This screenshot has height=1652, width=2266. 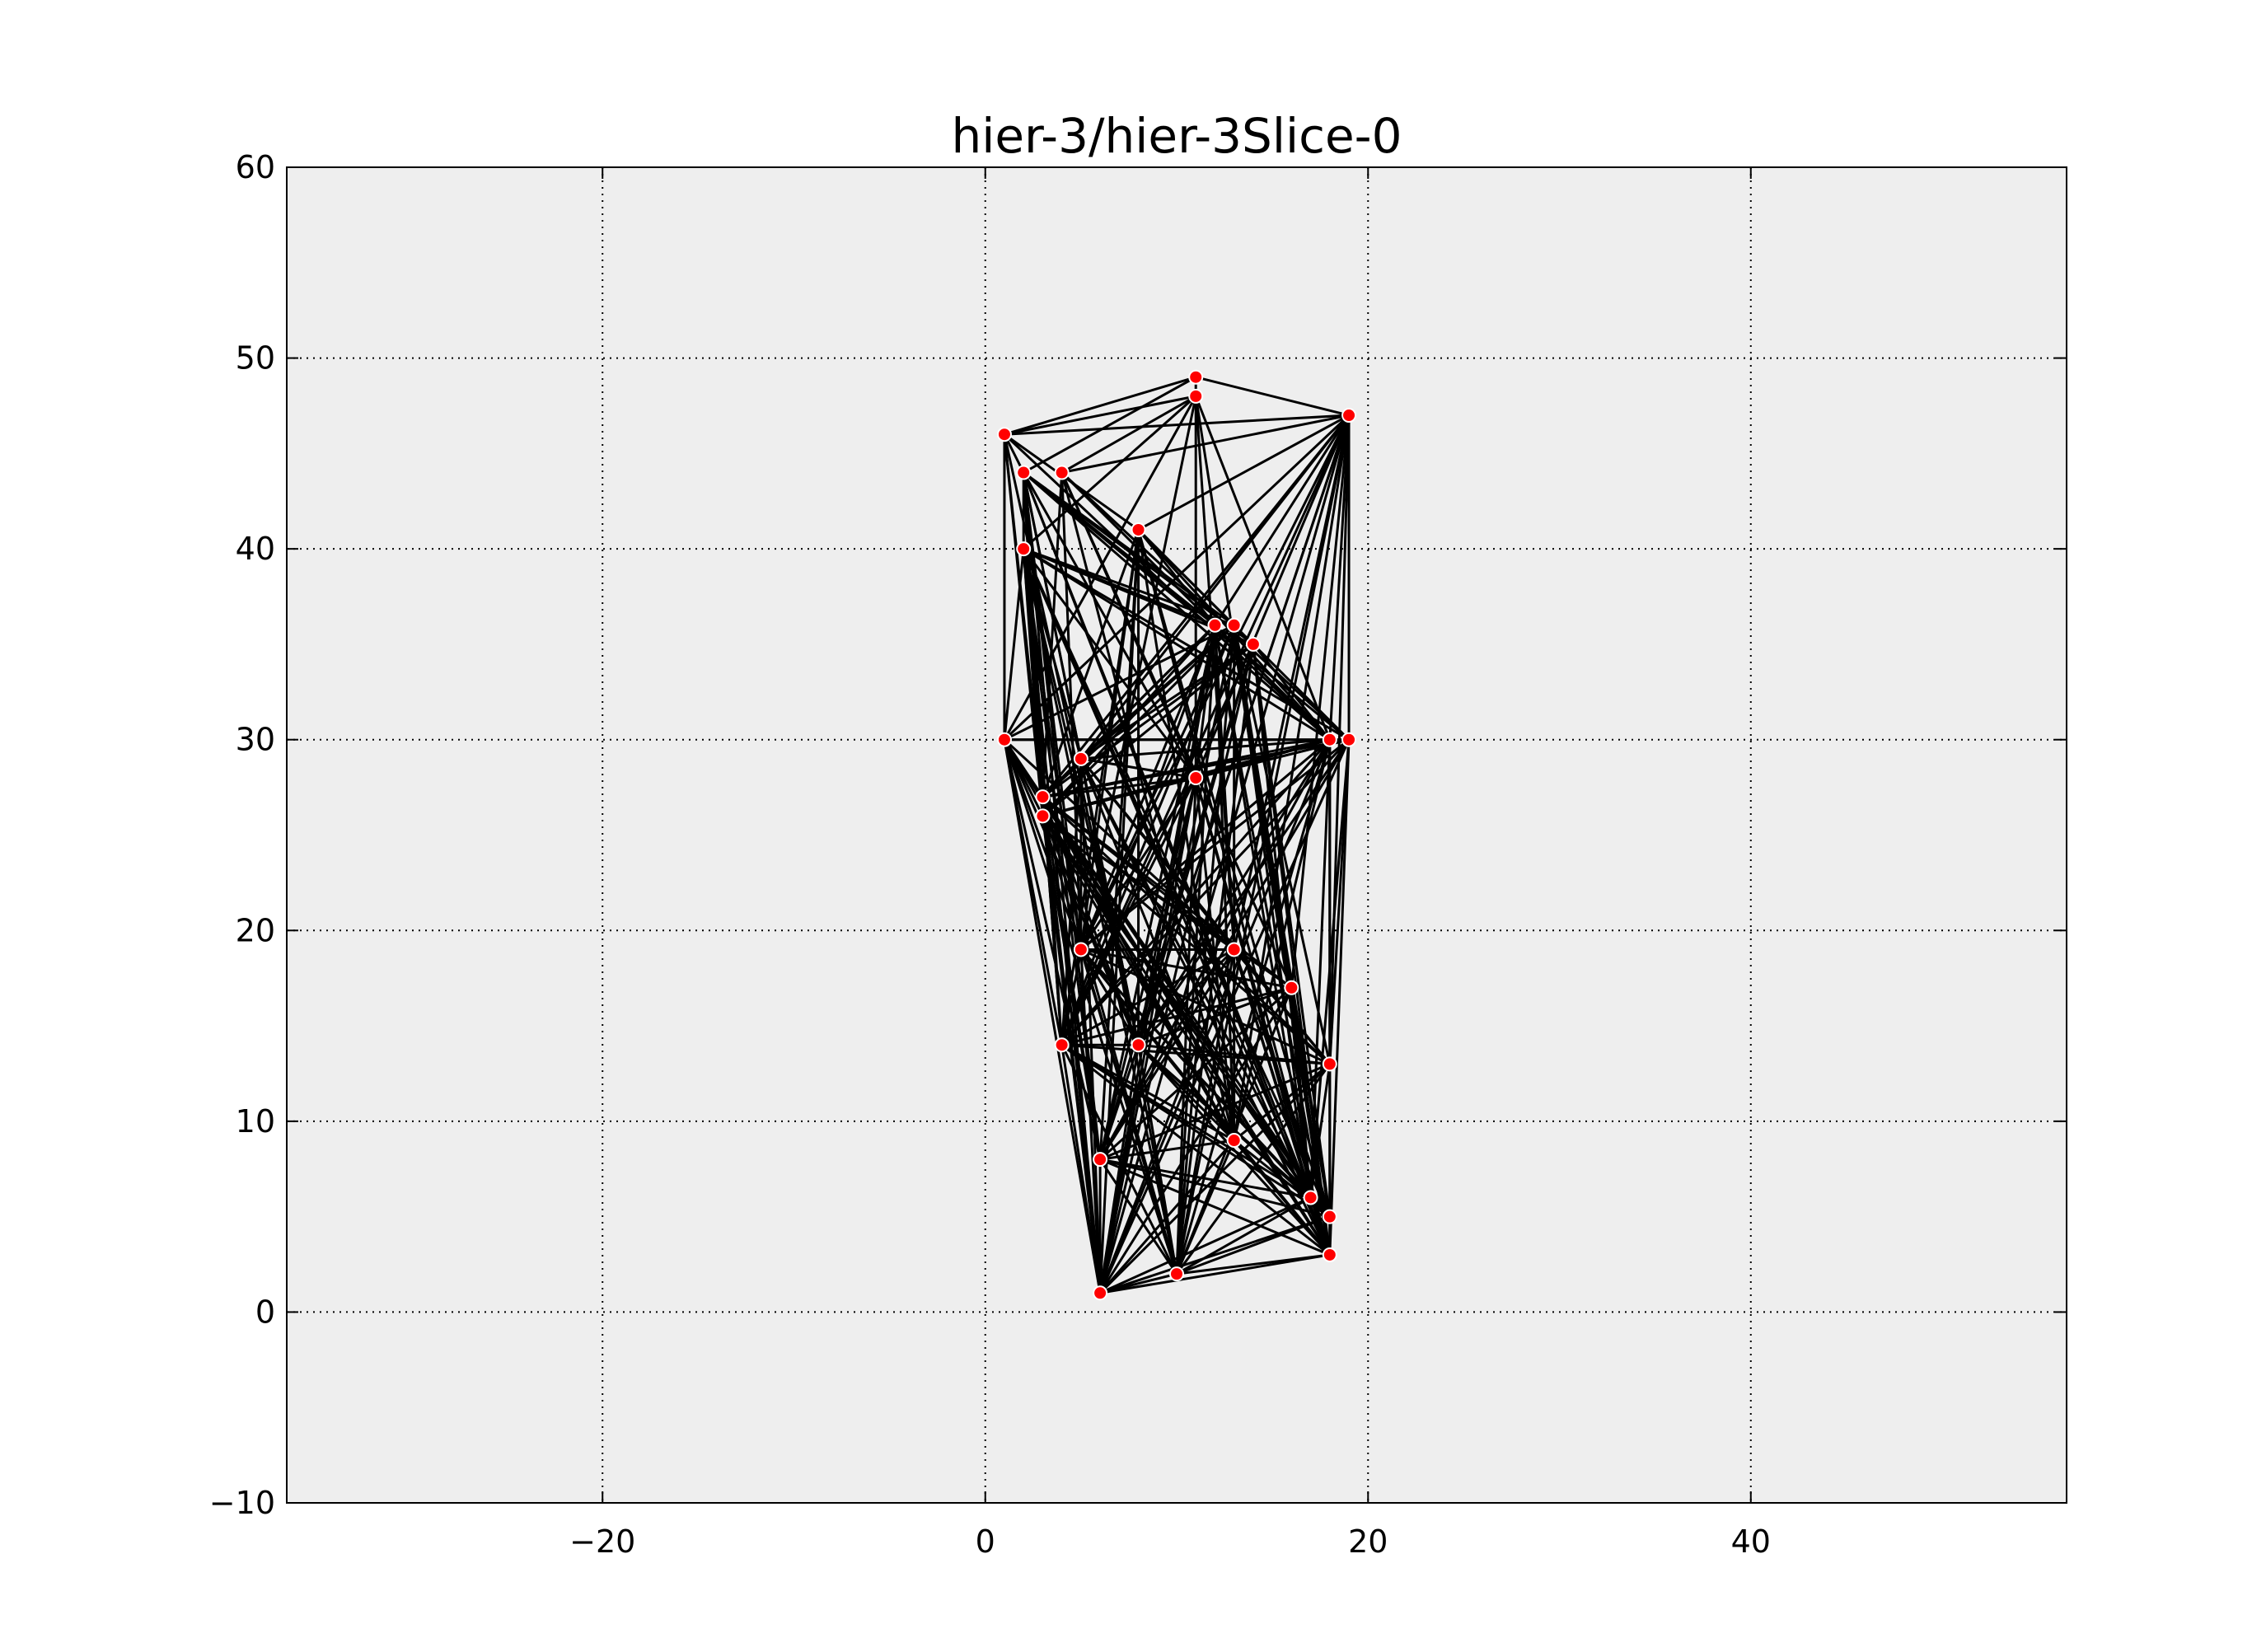 I want to click on network-edges, so click(x=1177, y=835).